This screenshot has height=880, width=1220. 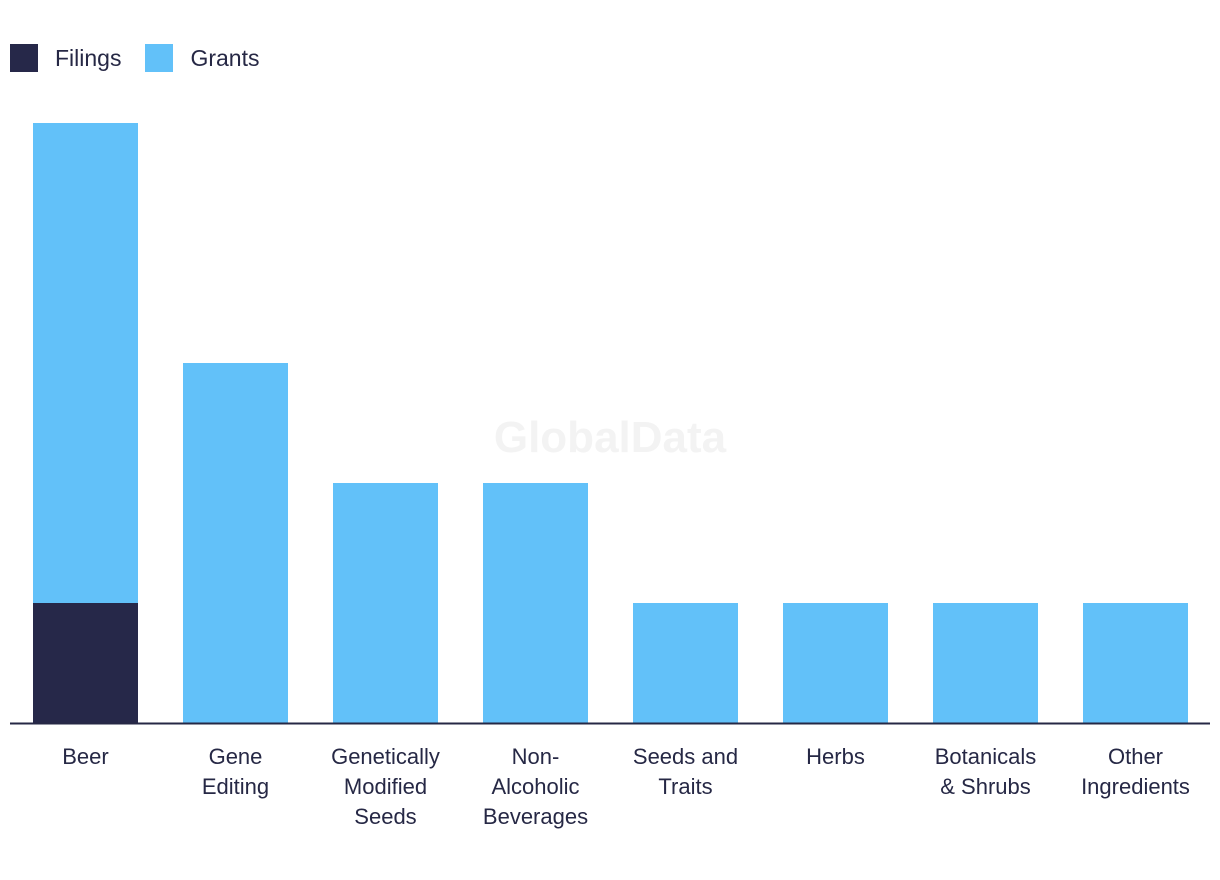 What do you see at coordinates (85, 663) in the screenshot?
I see `bar-filings` at bounding box center [85, 663].